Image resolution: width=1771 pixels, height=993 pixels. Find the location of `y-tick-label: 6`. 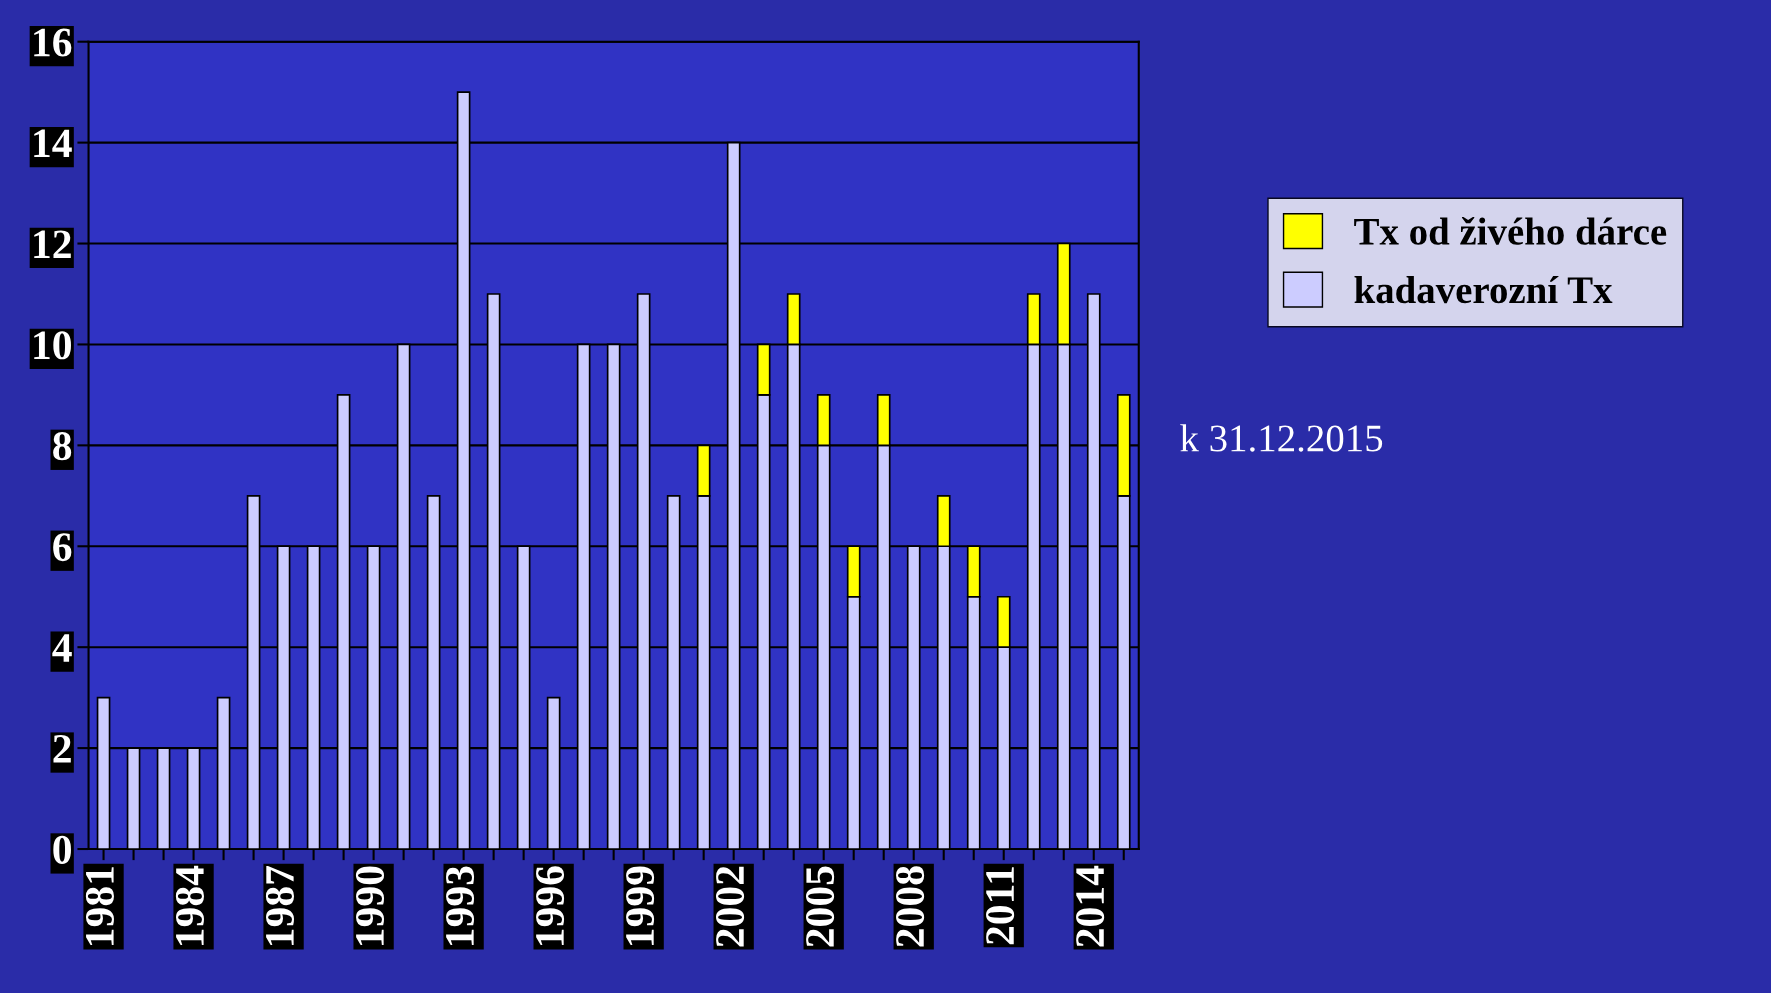

y-tick-label: 6 is located at coordinates (62, 547).